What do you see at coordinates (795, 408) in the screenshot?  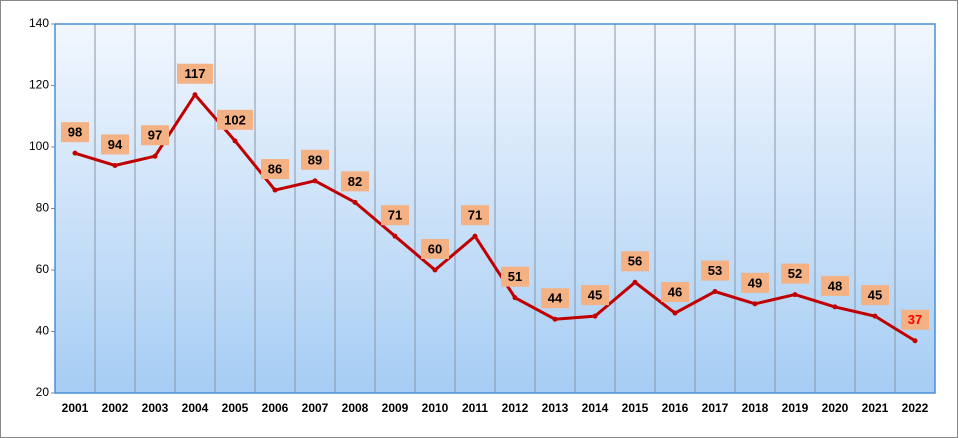 I see `x-tick-label: 2019` at bounding box center [795, 408].